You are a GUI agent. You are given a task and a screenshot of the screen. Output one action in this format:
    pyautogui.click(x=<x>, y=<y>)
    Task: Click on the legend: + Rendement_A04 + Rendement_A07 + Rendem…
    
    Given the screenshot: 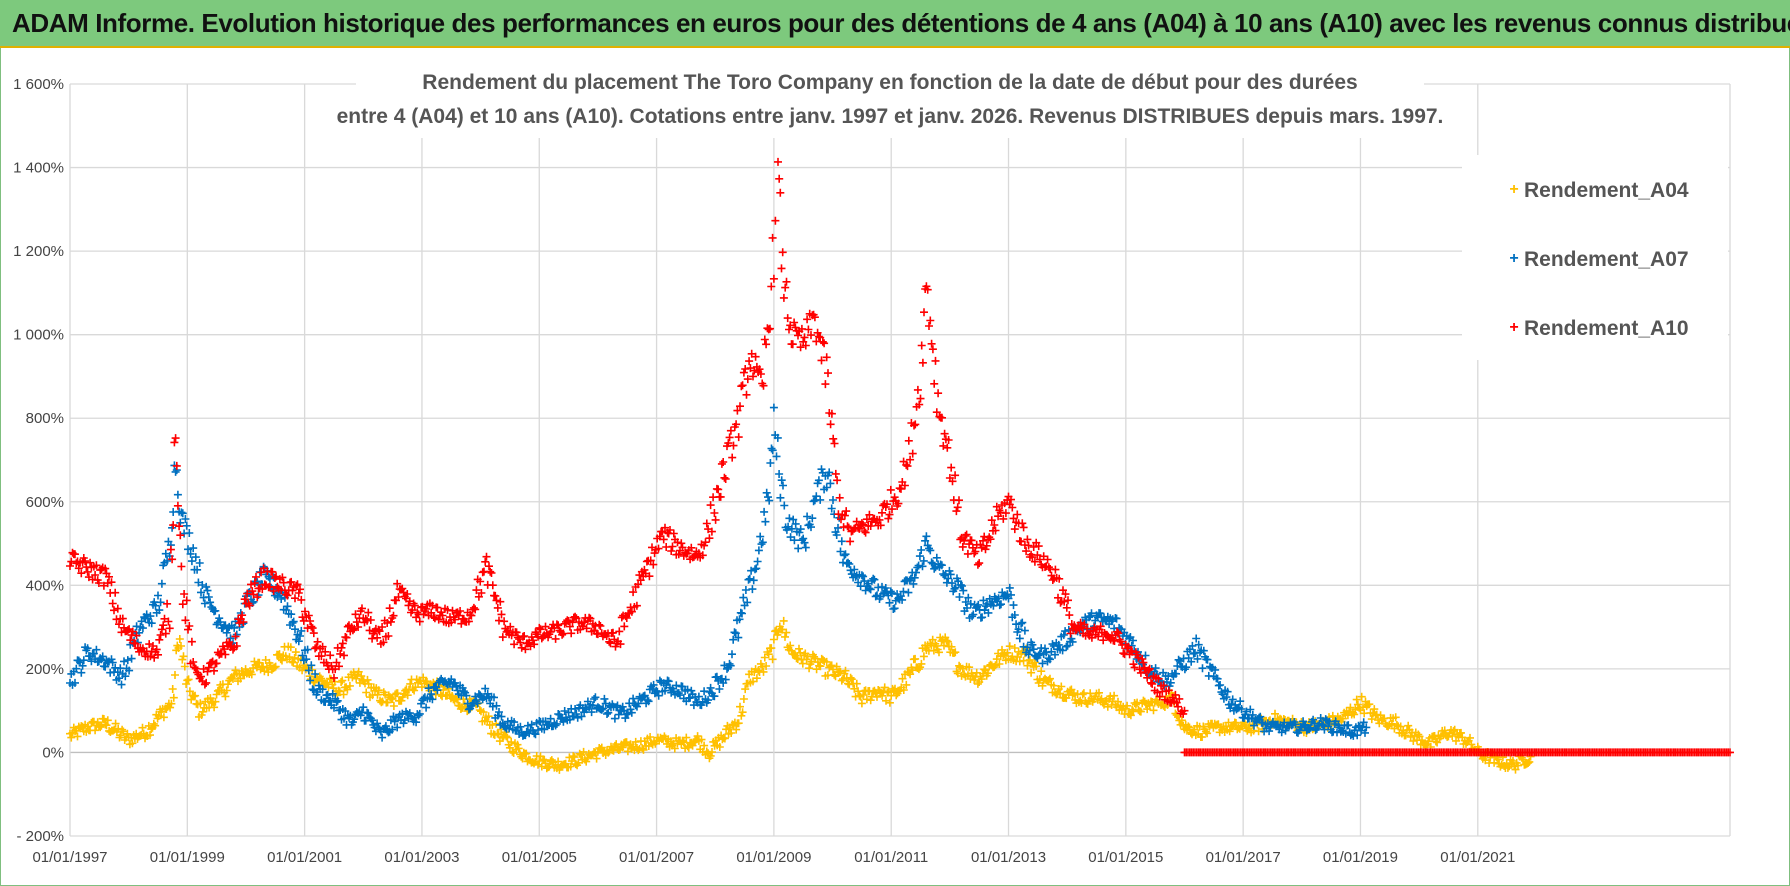 What is the action you would take?
    pyautogui.click(x=1595, y=257)
    